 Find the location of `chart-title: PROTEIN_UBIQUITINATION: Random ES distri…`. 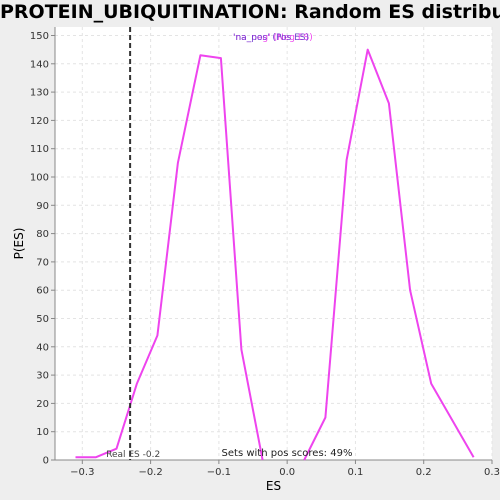

chart-title: PROTEIN_UBIQUITINATION: Random ES distri… is located at coordinates (250, 12).